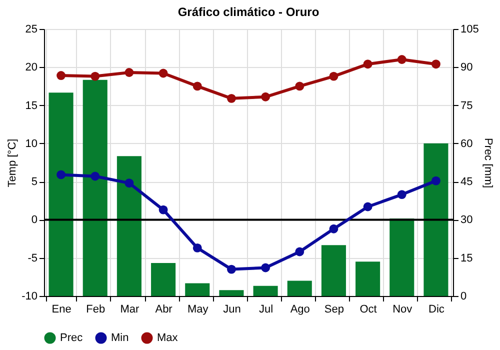 Image resolution: width=500 pixels, height=350 pixels. Describe the element at coordinates (31, 68) in the screenshot. I see `y-tick-label: 20` at that location.